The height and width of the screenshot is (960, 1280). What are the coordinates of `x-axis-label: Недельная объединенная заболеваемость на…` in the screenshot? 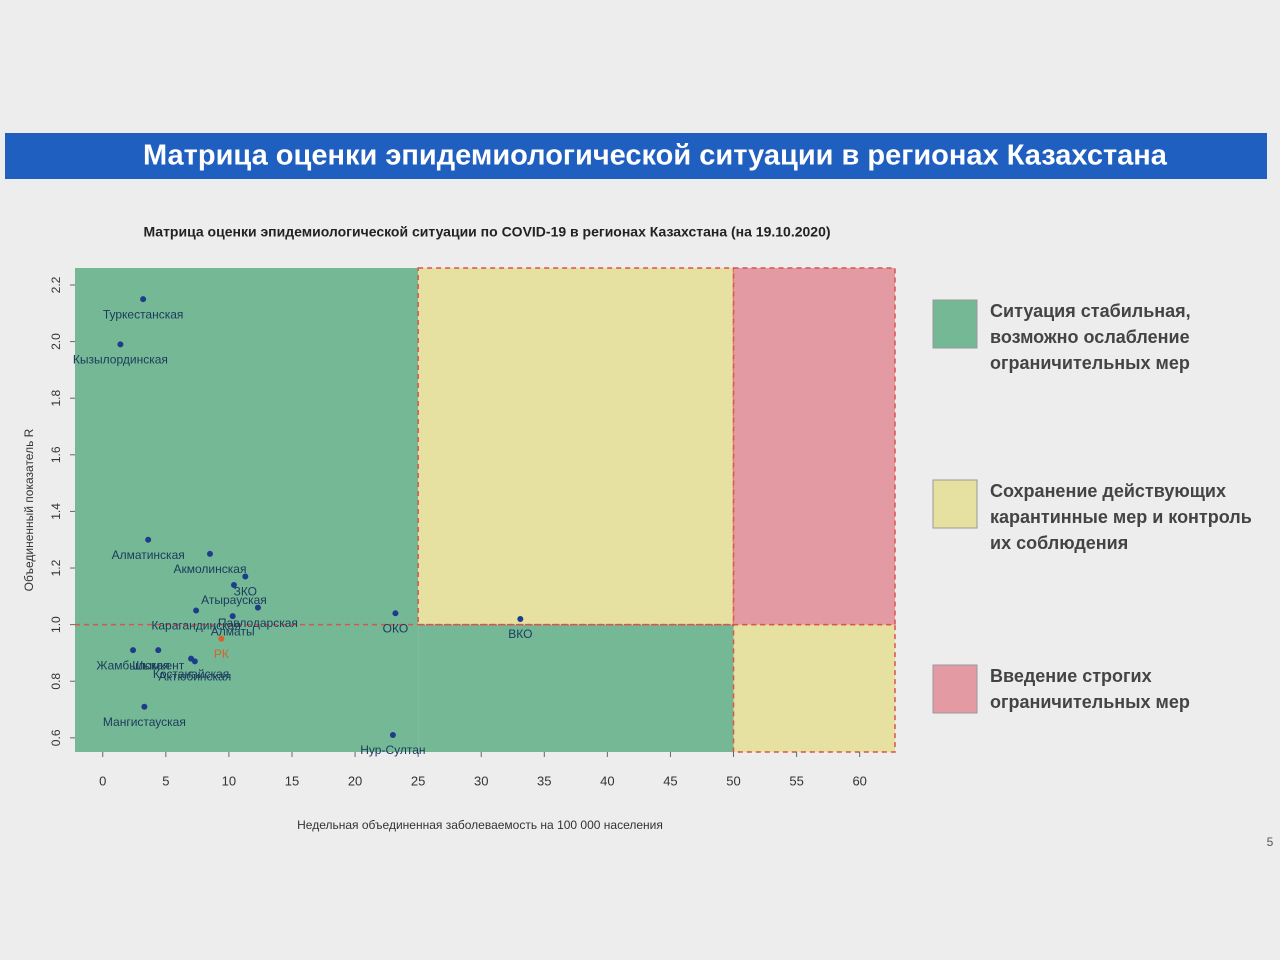 It's located at (480, 825).